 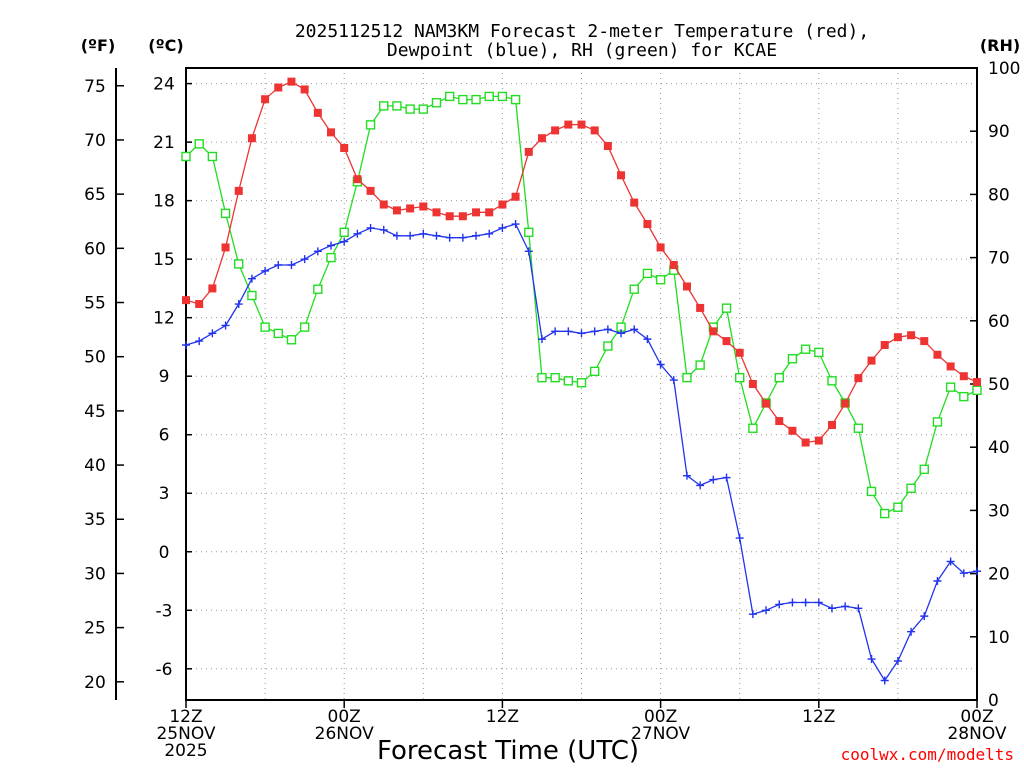 What do you see at coordinates (660, 734) in the screenshot?
I see `x-tick-label: 27NOV` at bounding box center [660, 734].